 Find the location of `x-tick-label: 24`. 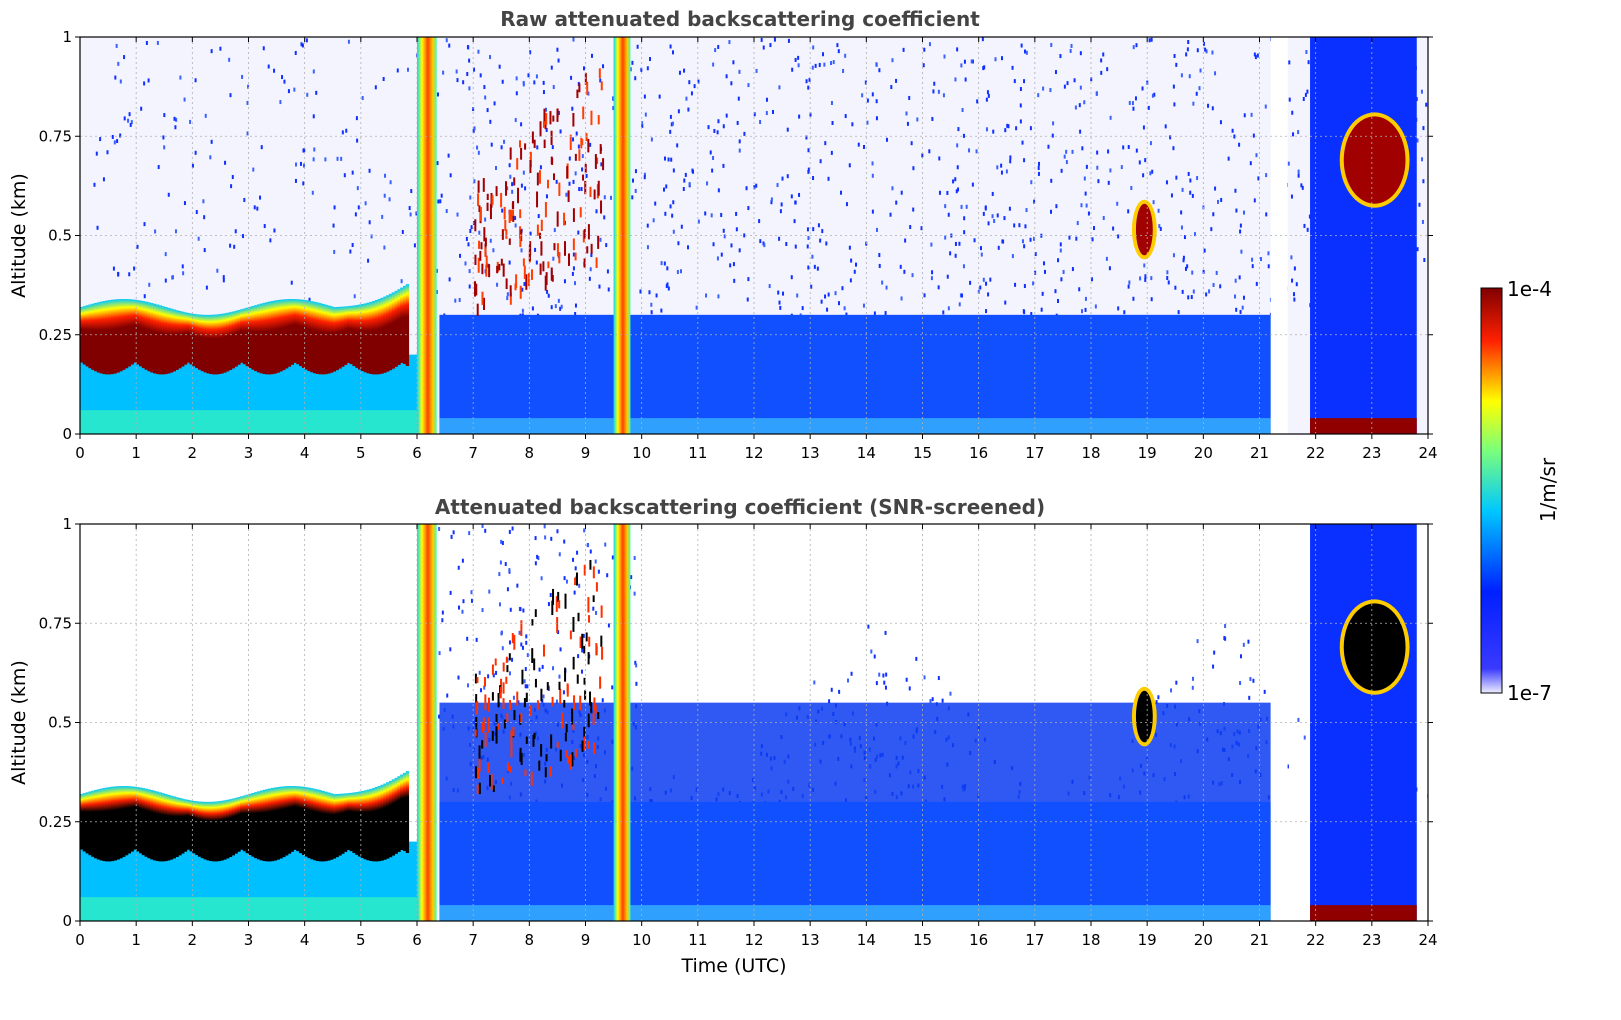

x-tick-label: 24 is located at coordinates (1427, 453).